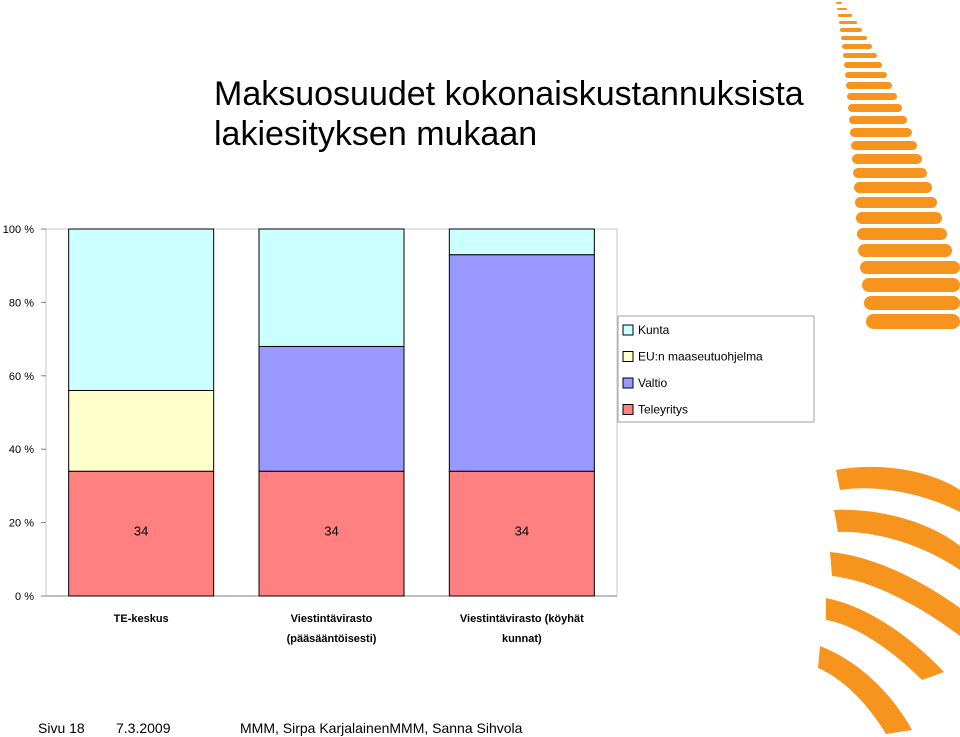 The image size is (960, 737). Describe the element at coordinates (24, 597) in the screenshot. I see `y-tick-label: 0 %` at that location.